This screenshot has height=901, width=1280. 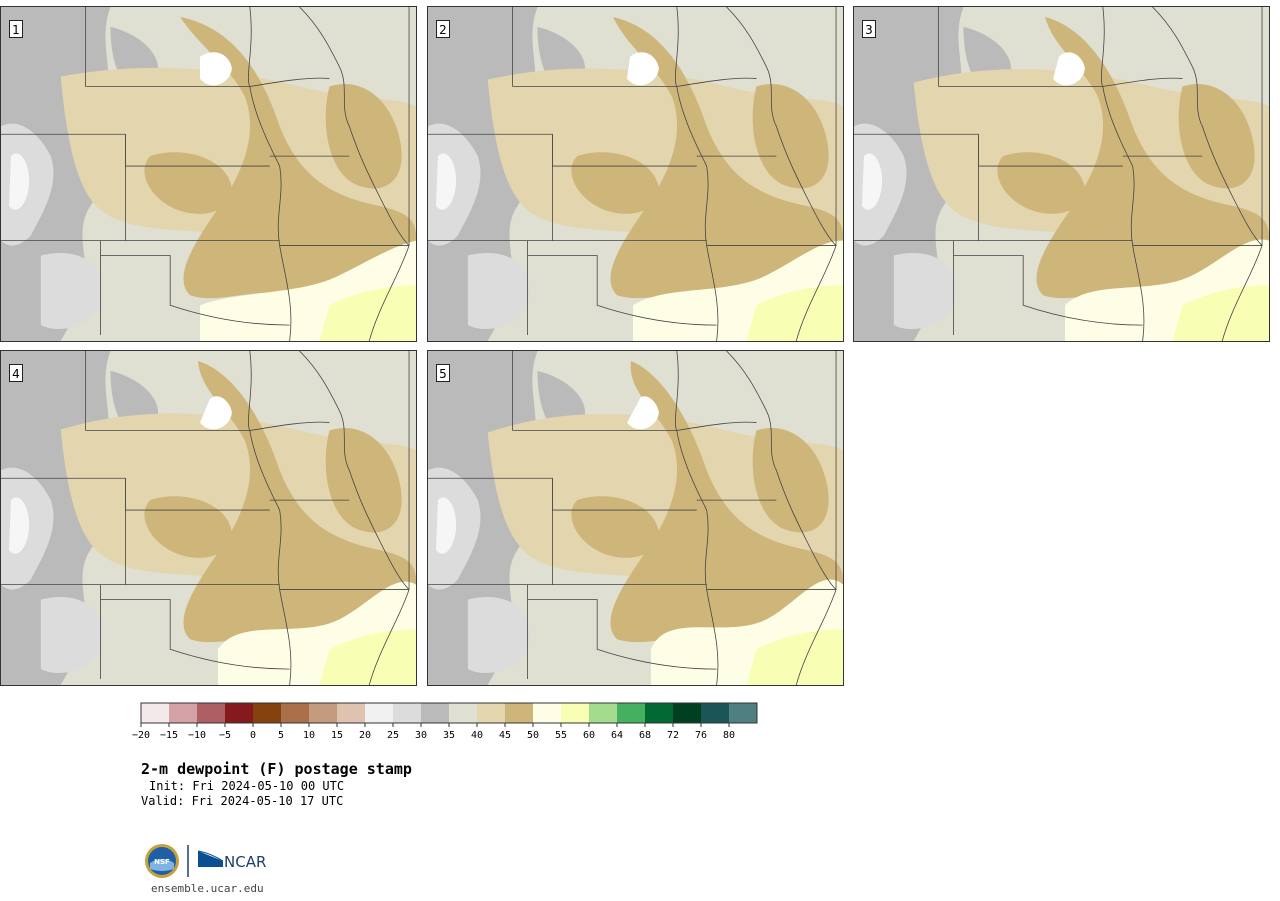 I want to click on colorbar-tick-label: −10, so click(x=197, y=735).